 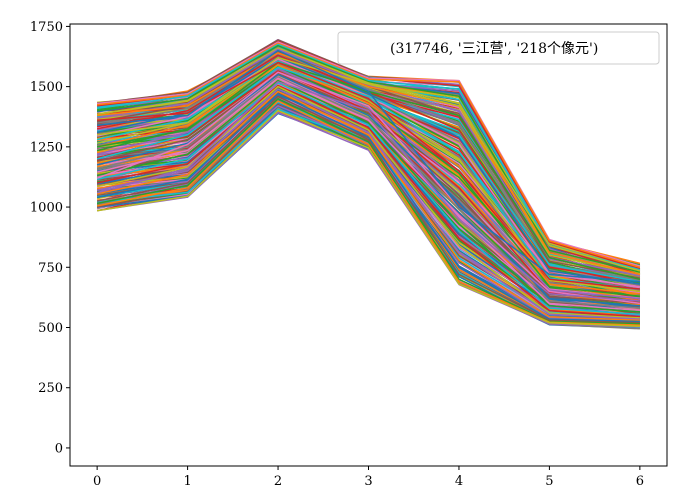 I want to click on y-axis: 0 250 500 750 1000 1250 1500 1750, so click(x=50, y=238).